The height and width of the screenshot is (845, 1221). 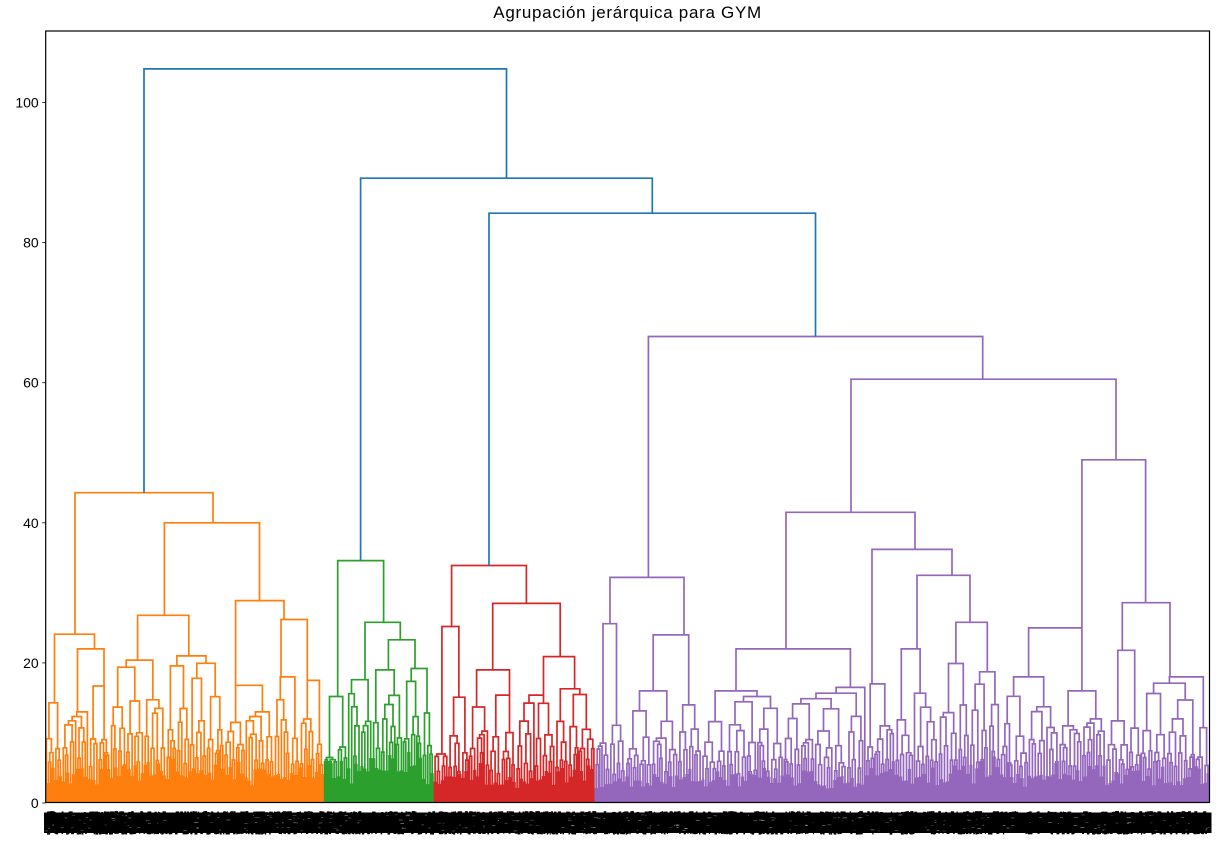 What do you see at coordinates (27, 103) in the screenshot?
I see `svg-text: 100` at bounding box center [27, 103].